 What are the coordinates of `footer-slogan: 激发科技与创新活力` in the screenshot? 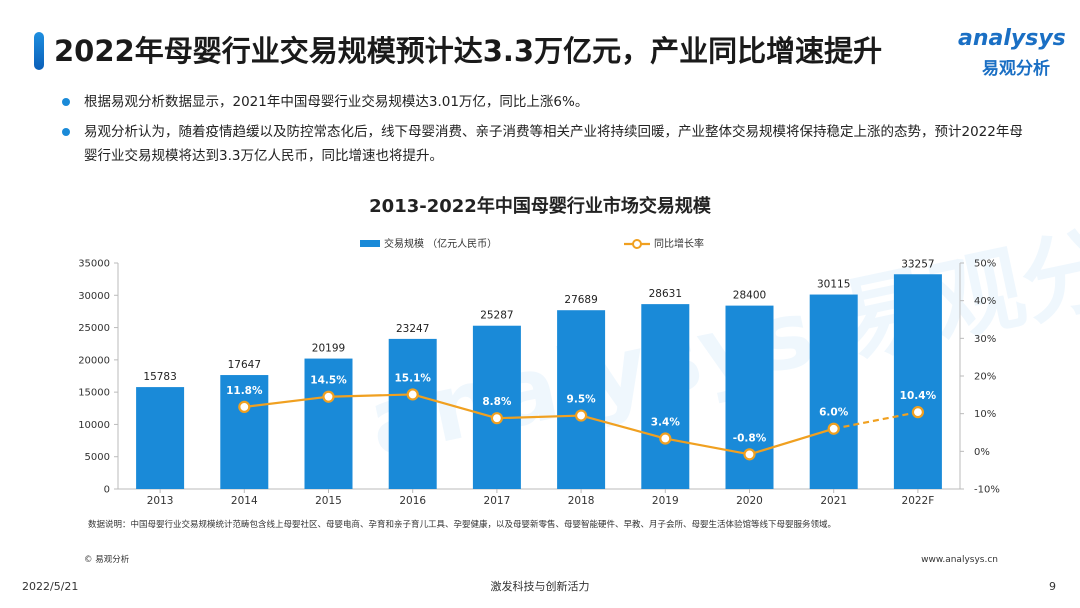 It's located at (540, 586).